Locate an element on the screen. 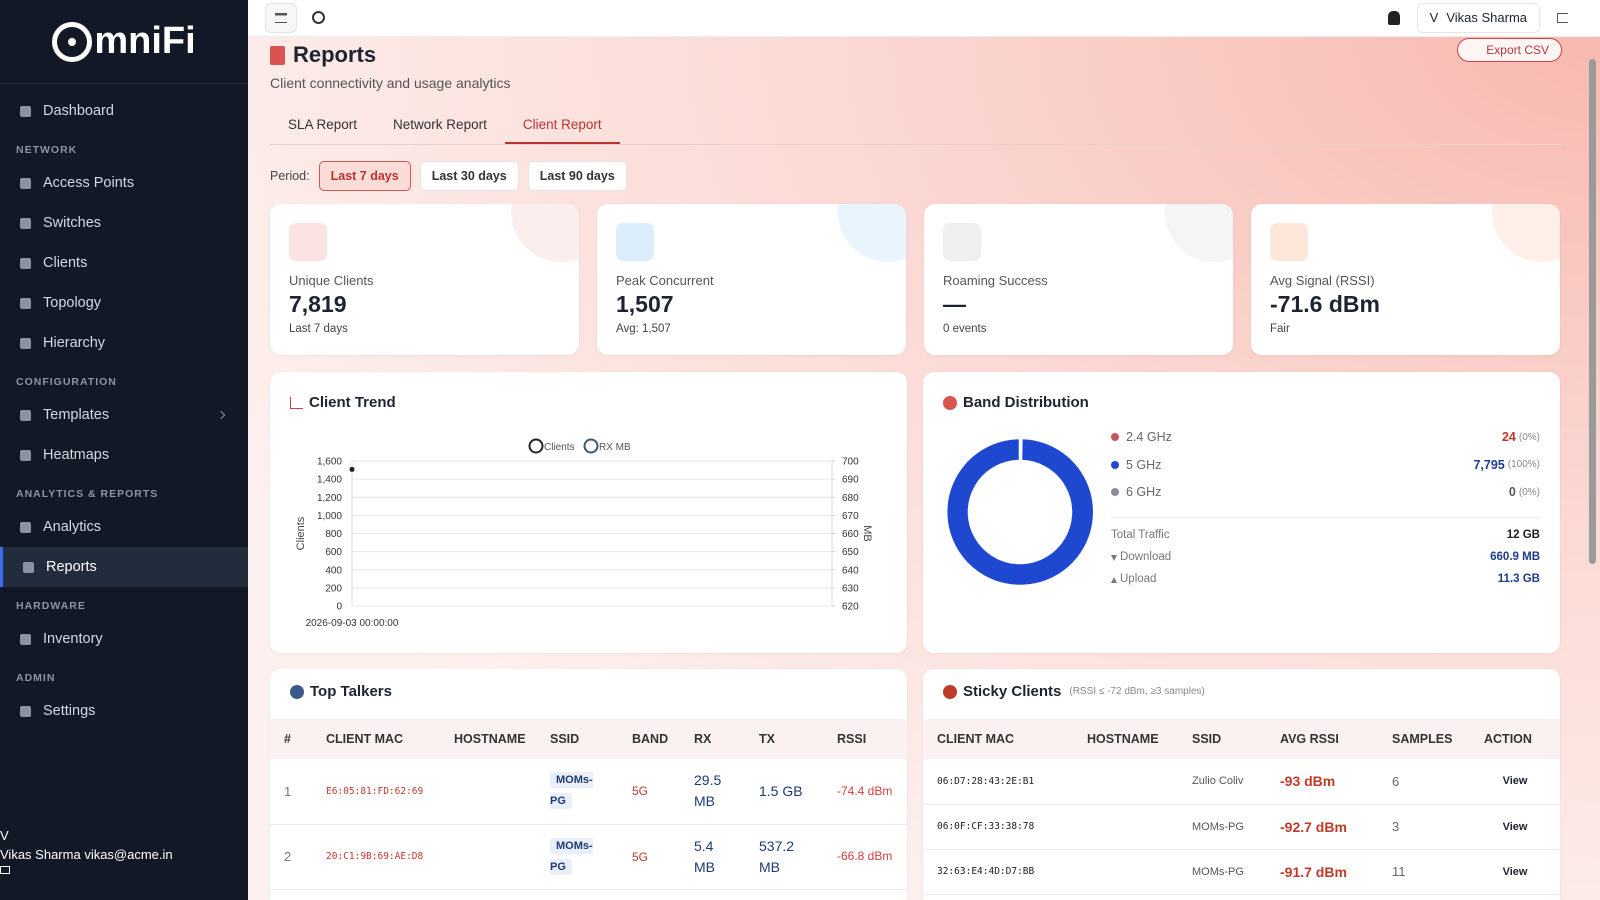  tab: Network Report is located at coordinates (440, 124).